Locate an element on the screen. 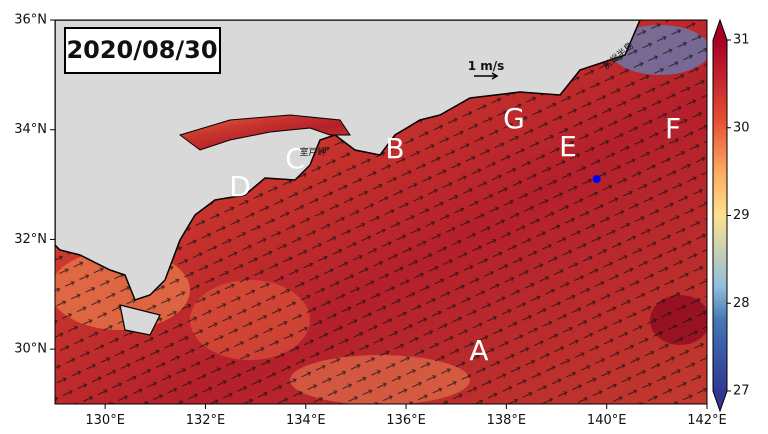 The height and width of the screenshot is (434, 768). colorbar-tick-label: 27 is located at coordinates (741, 391).